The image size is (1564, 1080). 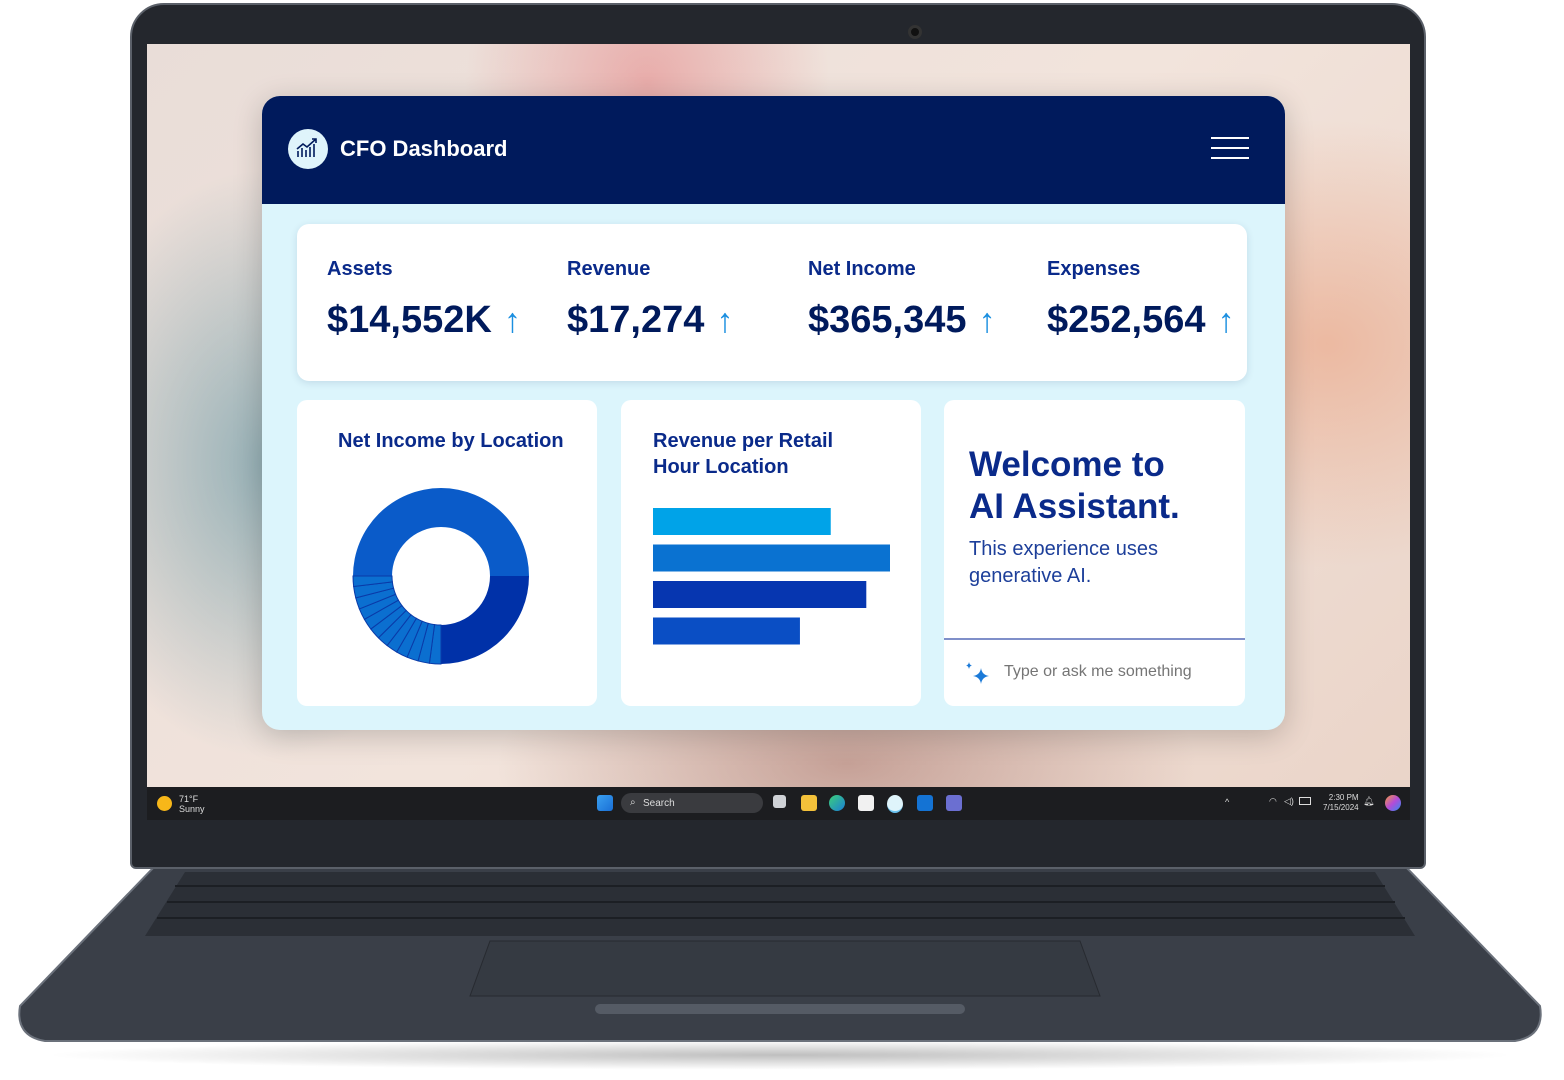 I want to click on kpi-value: $365,345, so click(x=887, y=320).